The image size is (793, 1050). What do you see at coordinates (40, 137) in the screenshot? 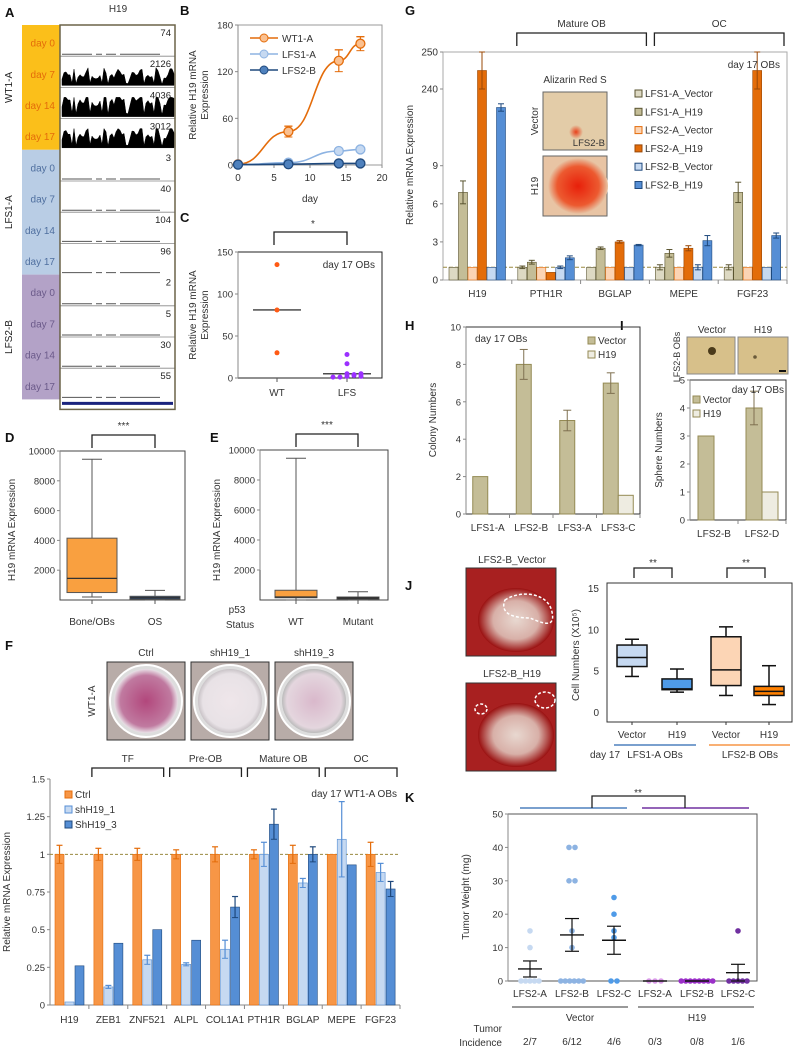
I see `row-day-label: day 17` at bounding box center [40, 137].